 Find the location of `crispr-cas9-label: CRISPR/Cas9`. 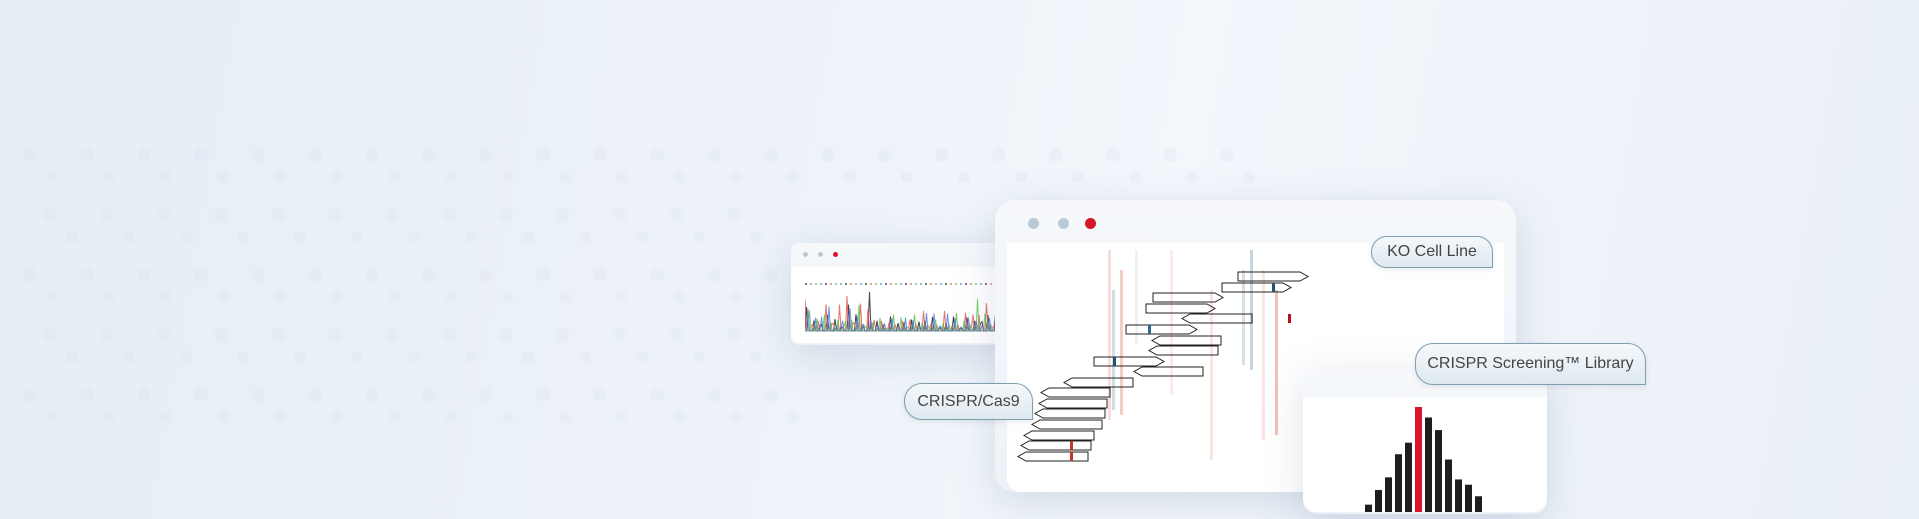

crispr-cas9-label: CRISPR/Cas9 is located at coordinates (968, 401).